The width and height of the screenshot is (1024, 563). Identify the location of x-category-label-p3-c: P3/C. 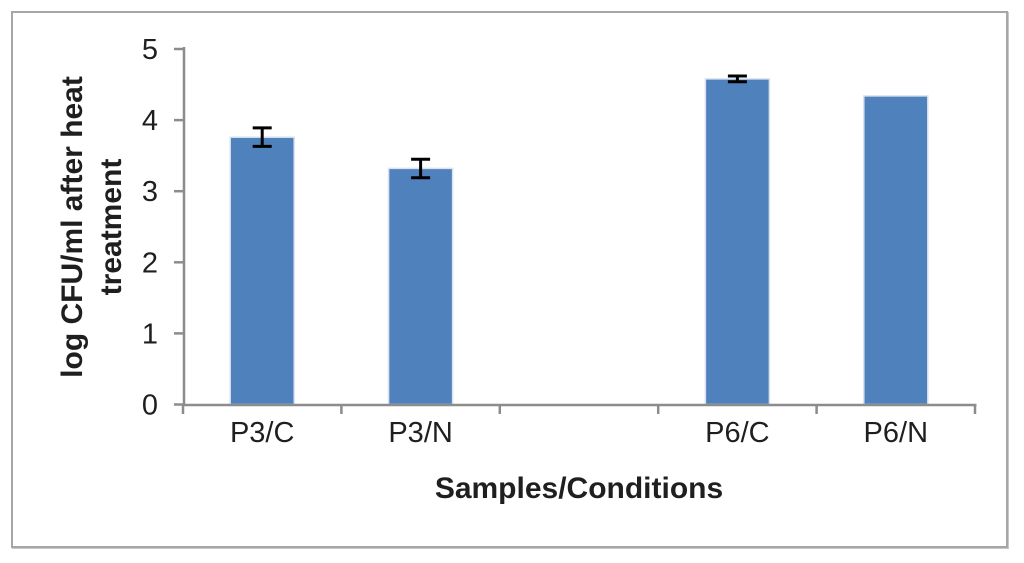
(262, 433).